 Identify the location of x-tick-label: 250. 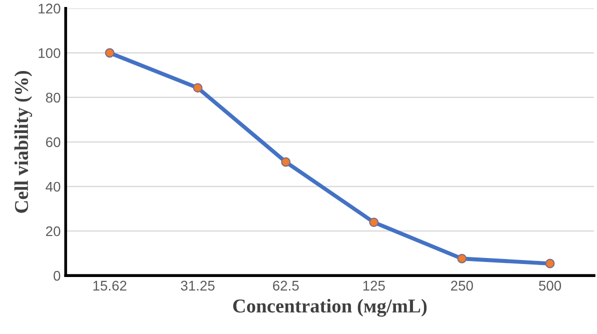
(462, 285).